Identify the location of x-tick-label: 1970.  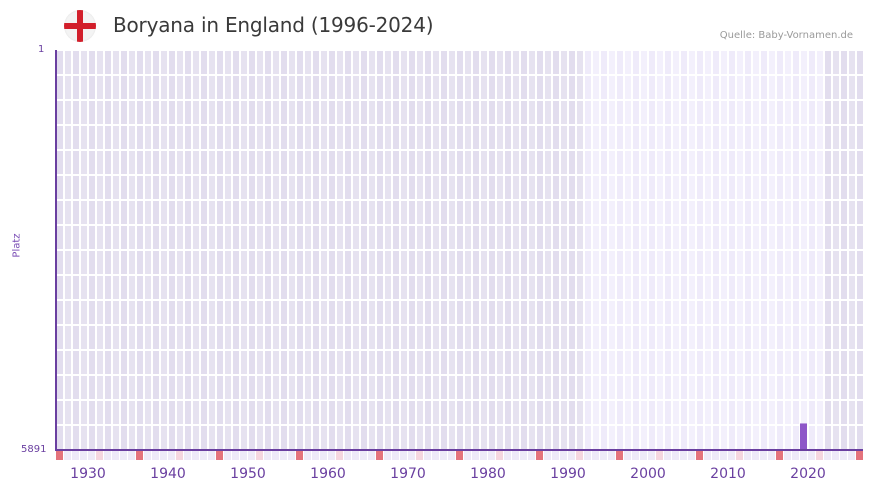
(408, 474).